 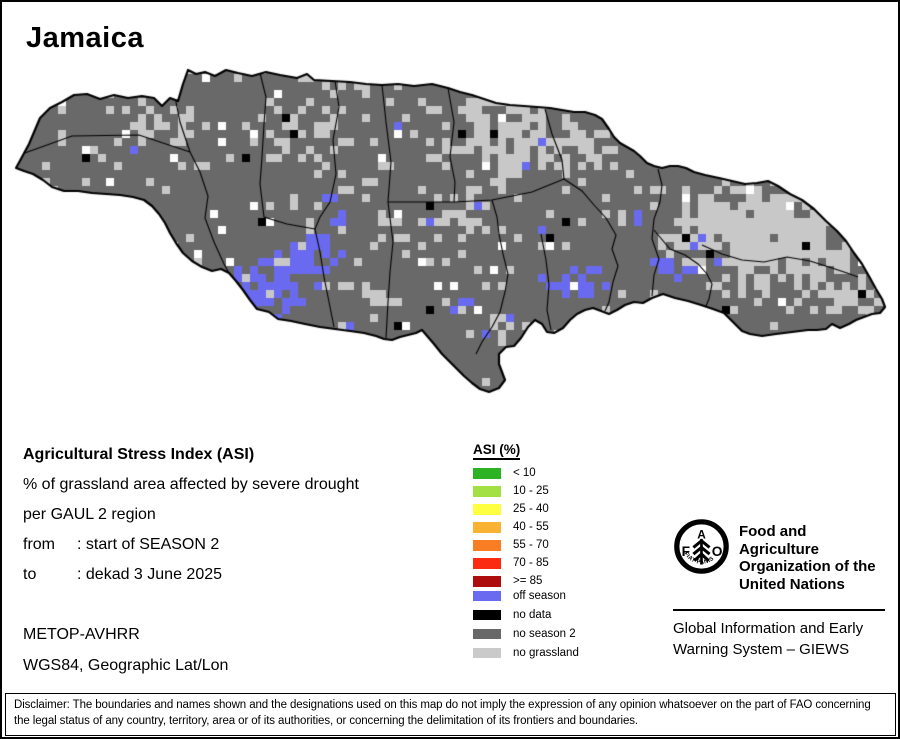 I want to click on legend-row: 70 - 85, so click(x=511, y=563).